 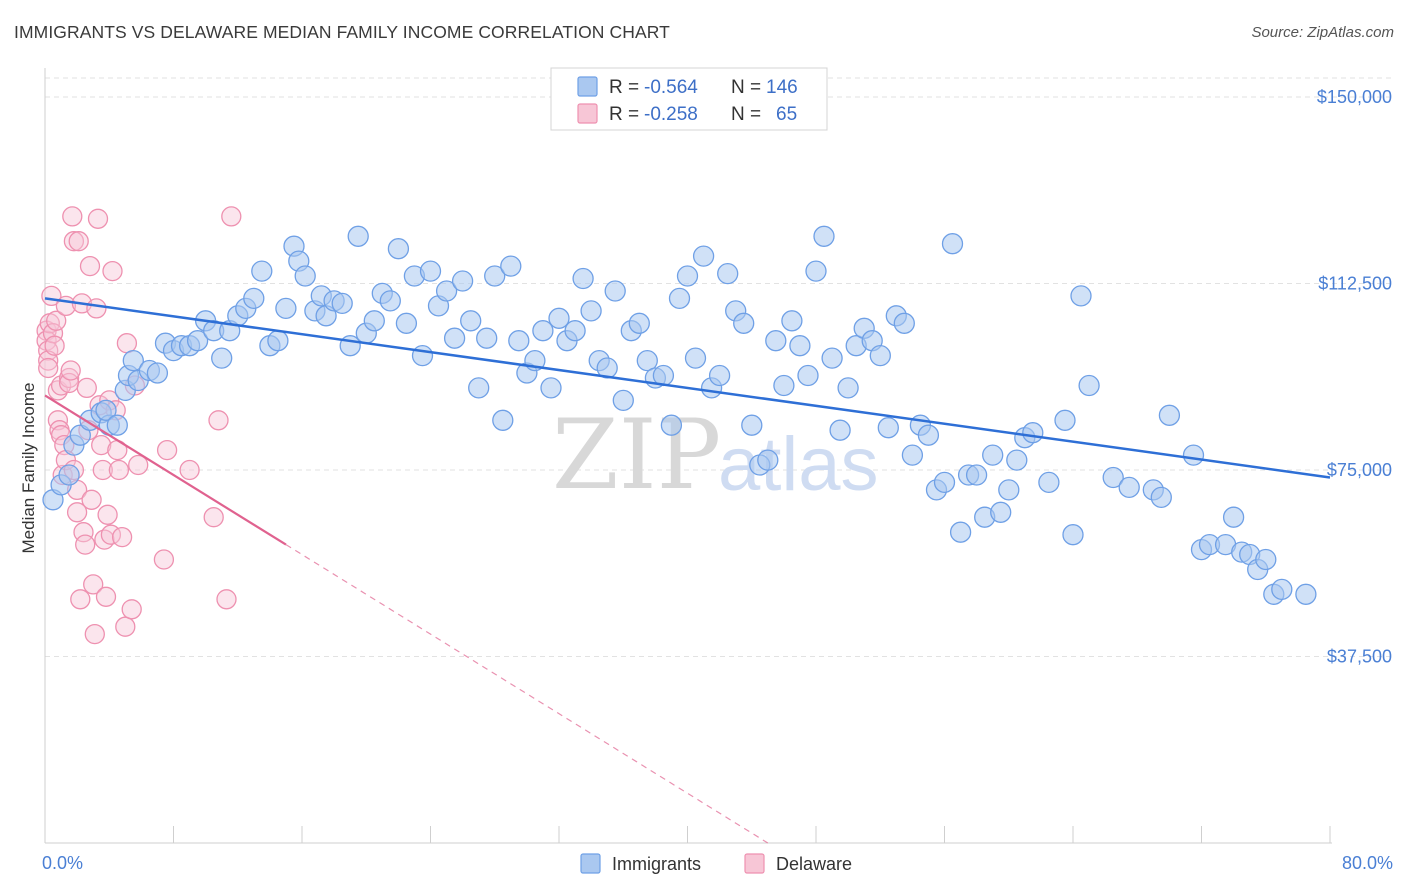 I want to click on legend-r-label-immigrants: R =, so click(x=624, y=87).